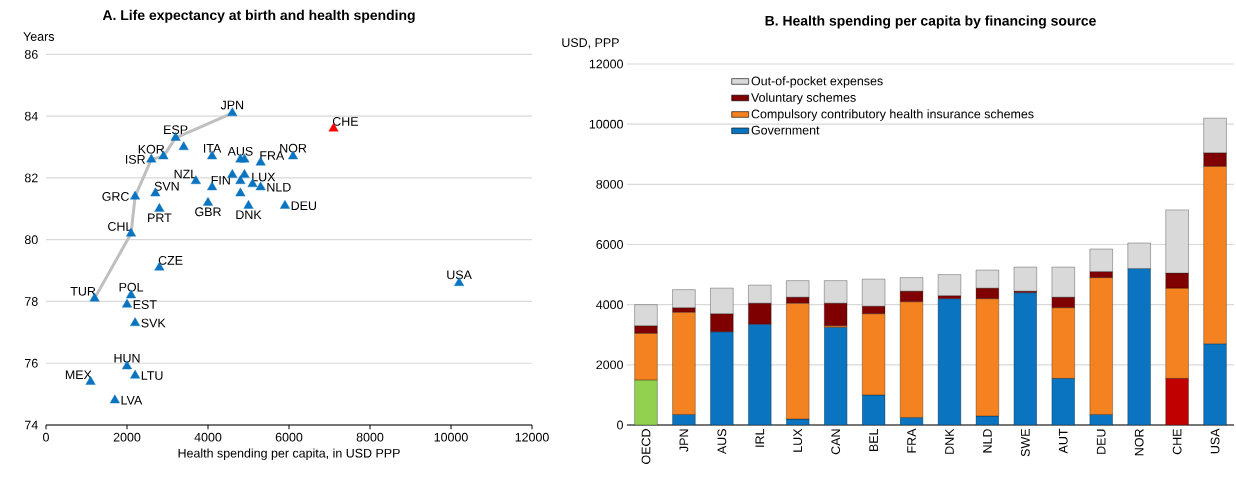 The image size is (1236, 483). What do you see at coordinates (151, 149) in the screenshot?
I see `annotation: KOR` at bounding box center [151, 149].